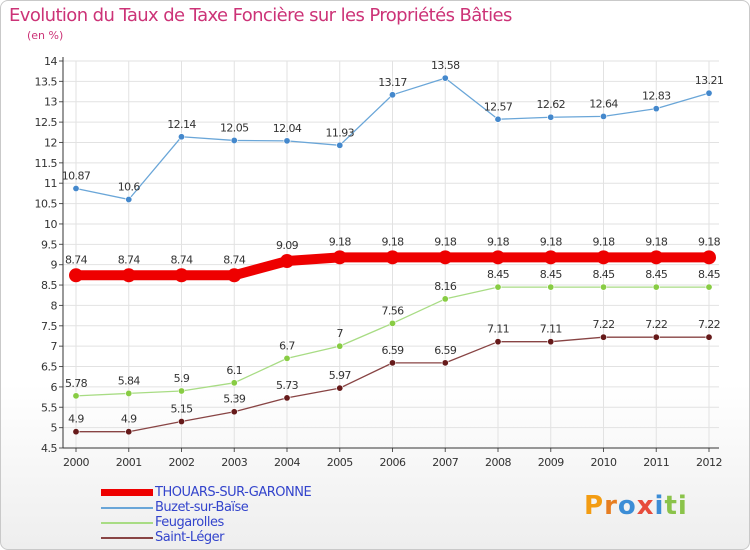 The image size is (750, 550). What do you see at coordinates (445, 286) in the screenshot?
I see `data-label-feugarolles: 8.16` at bounding box center [445, 286].